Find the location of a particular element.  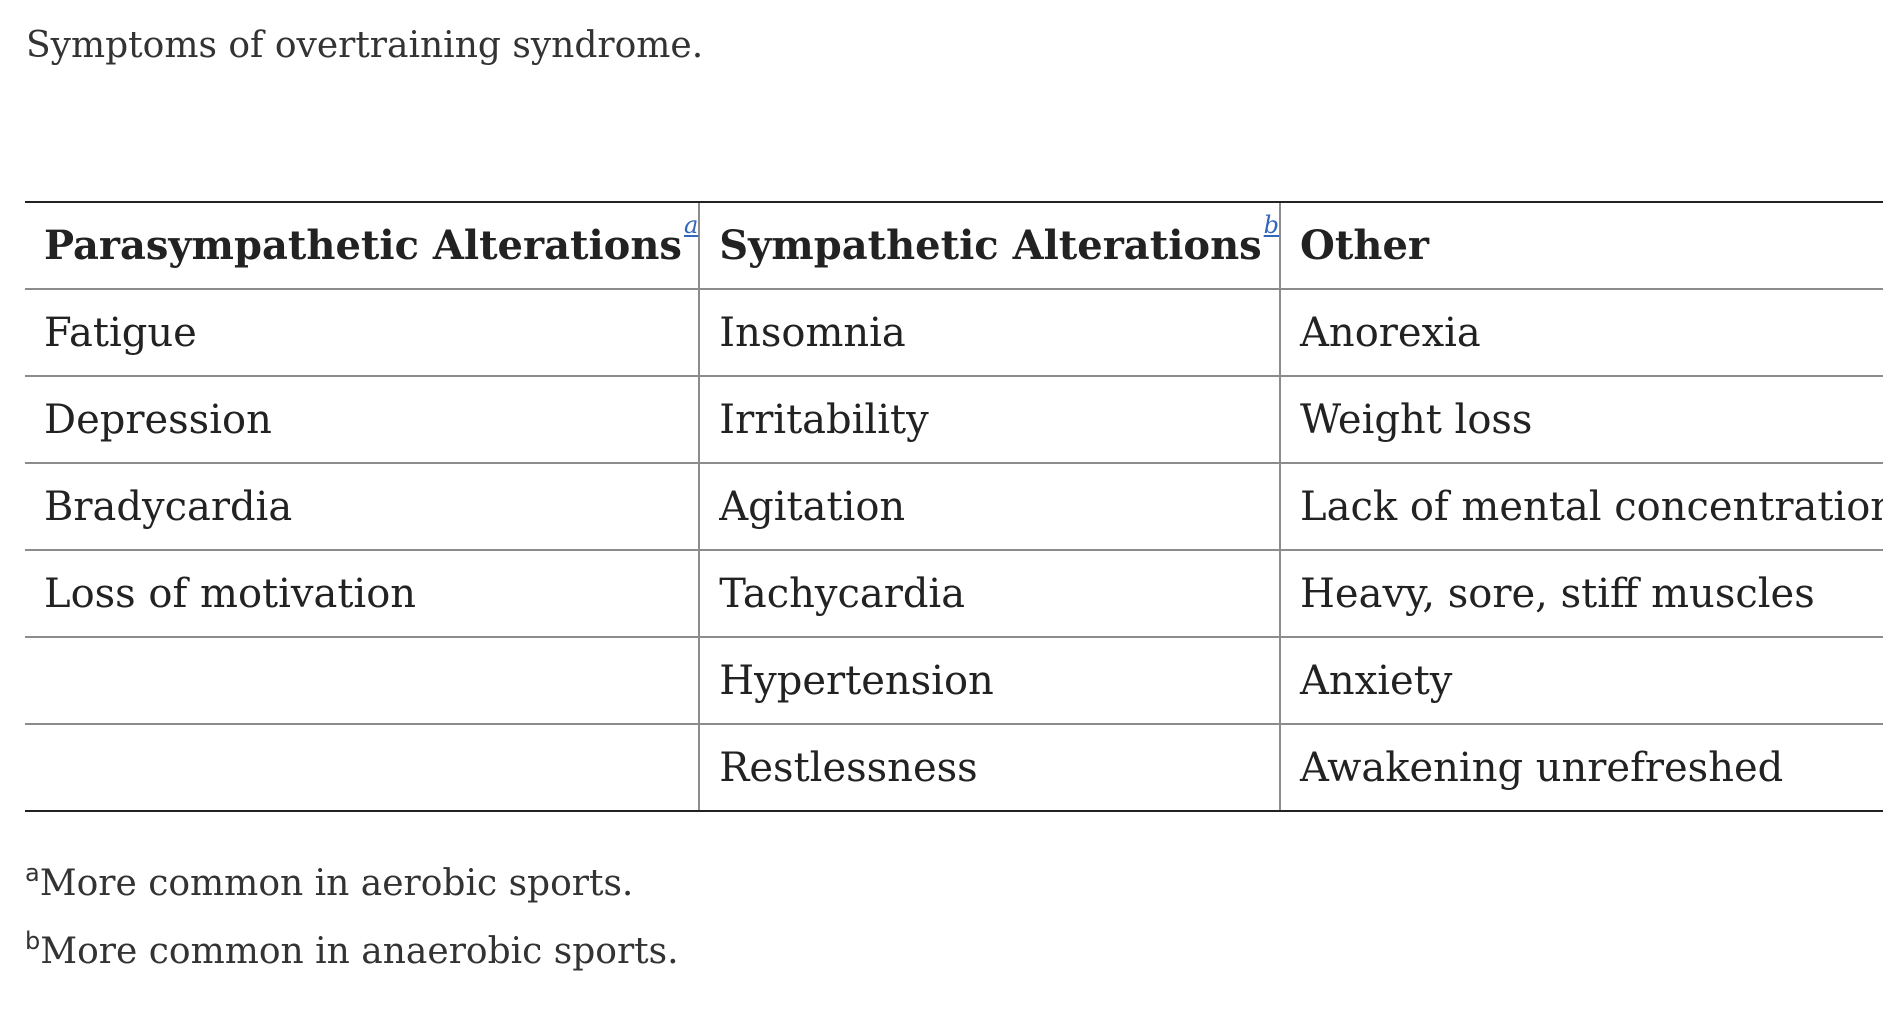

footnote-b: bMore common in anaerobic sports. is located at coordinates (352, 952).